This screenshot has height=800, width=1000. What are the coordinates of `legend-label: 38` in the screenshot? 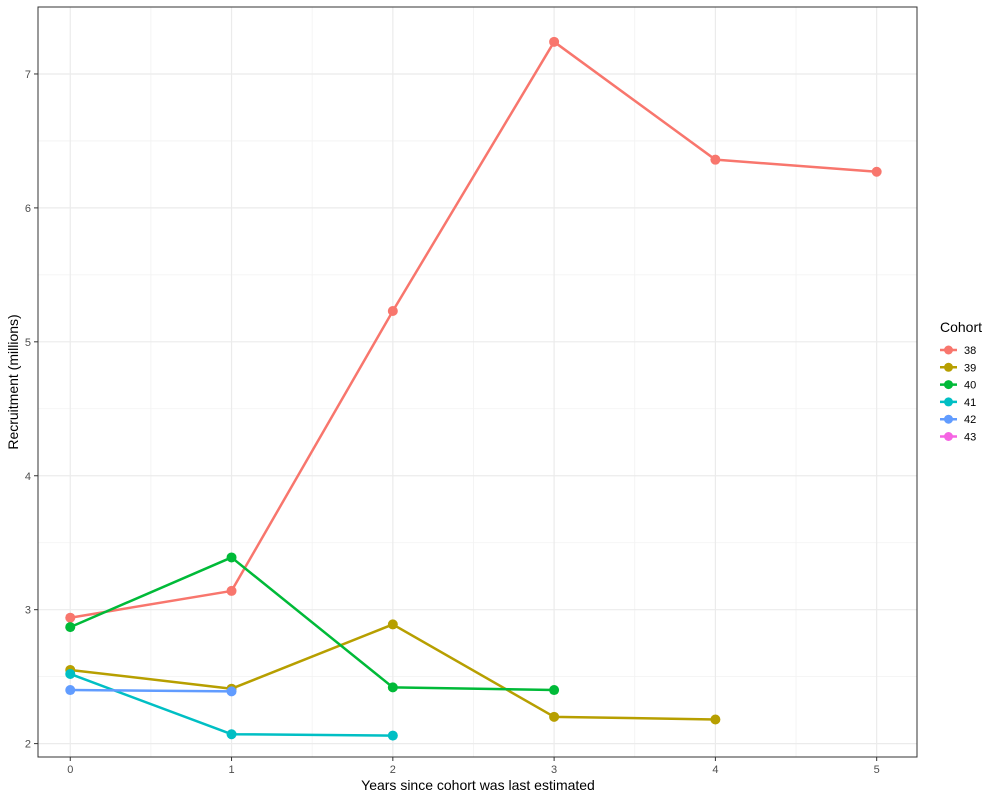 It's located at (970, 351).